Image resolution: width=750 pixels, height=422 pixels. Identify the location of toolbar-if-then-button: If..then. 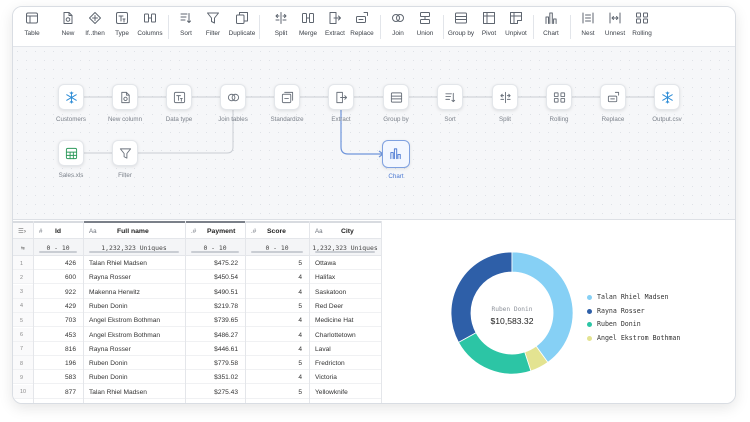
(95, 28).